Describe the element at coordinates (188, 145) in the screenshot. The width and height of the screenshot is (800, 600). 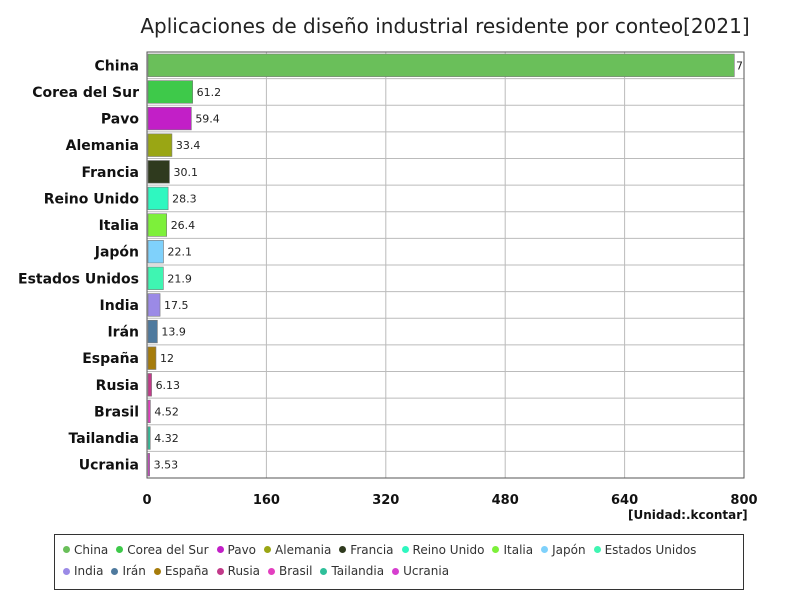
I see `value-label: 33.4` at that location.